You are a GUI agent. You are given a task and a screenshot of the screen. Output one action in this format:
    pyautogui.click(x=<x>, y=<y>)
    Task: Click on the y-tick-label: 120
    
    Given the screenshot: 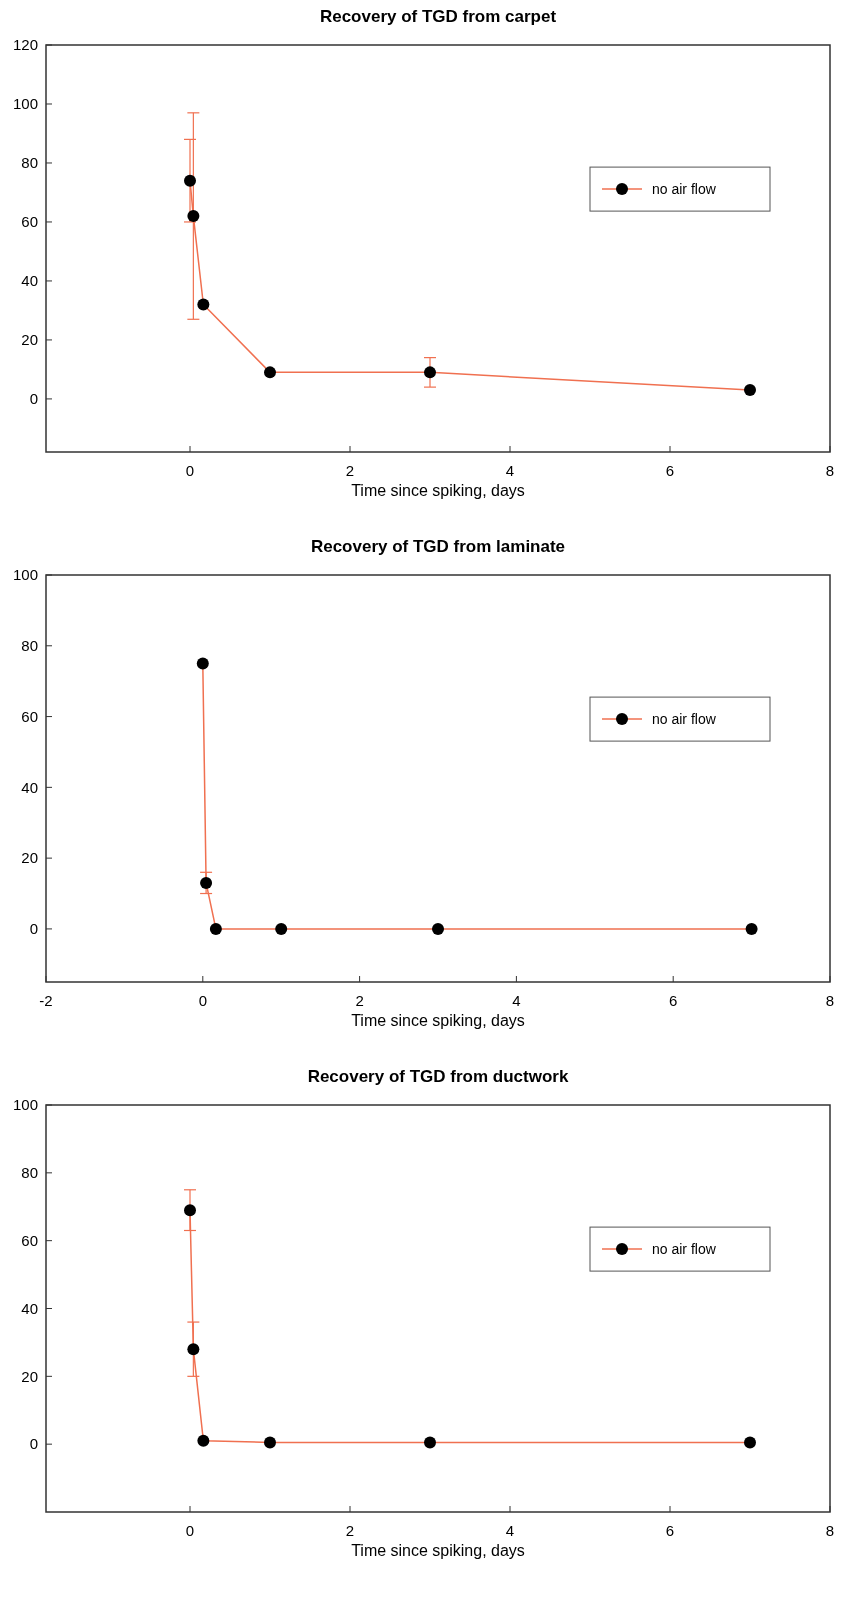 What is the action you would take?
    pyautogui.click(x=25, y=45)
    